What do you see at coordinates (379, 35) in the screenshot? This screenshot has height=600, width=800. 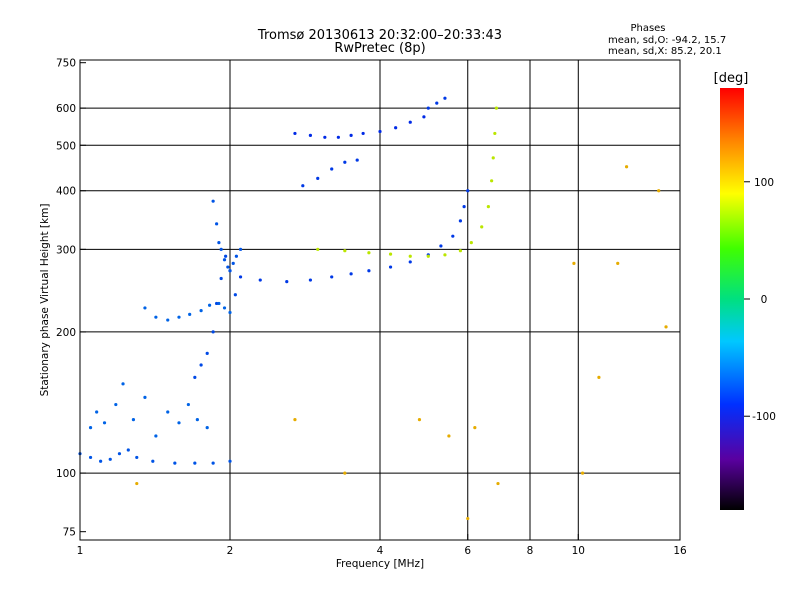 I see `chart-title: Tromsø 20130613 20:32:00–20:33:43` at bounding box center [379, 35].